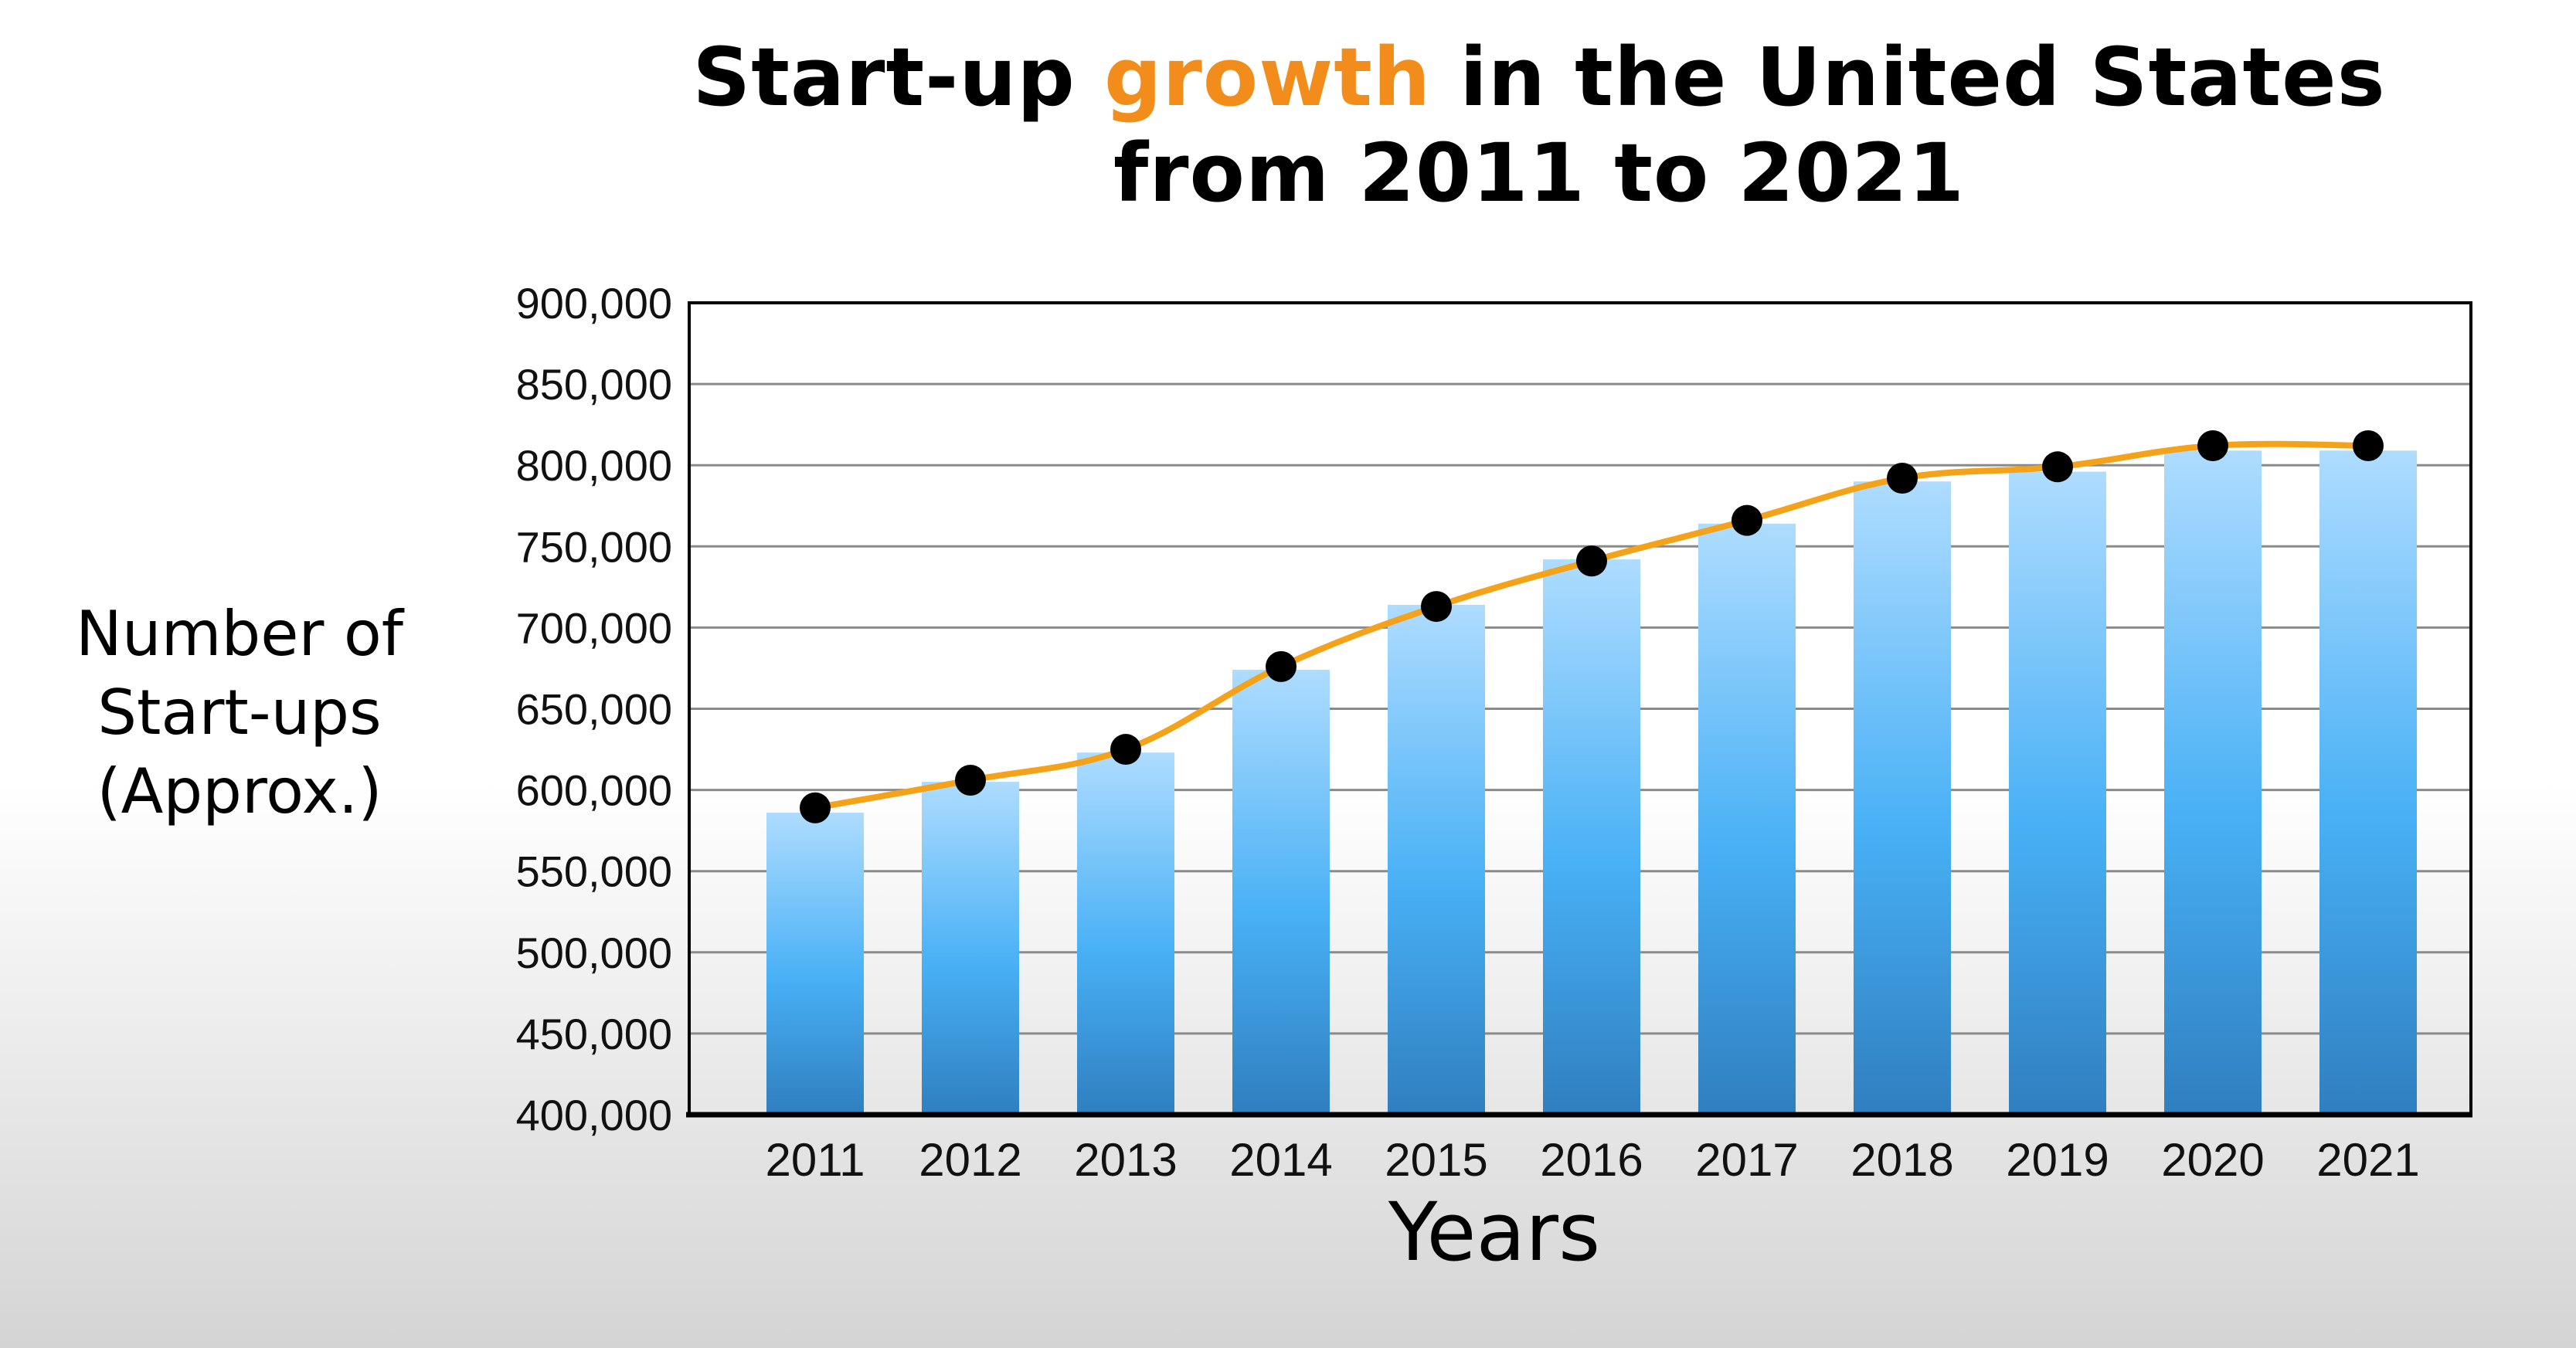 The image size is (2576, 1348). What do you see at coordinates (594, 628) in the screenshot?
I see `y-tick-label: 700,000` at bounding box center [594, 628].